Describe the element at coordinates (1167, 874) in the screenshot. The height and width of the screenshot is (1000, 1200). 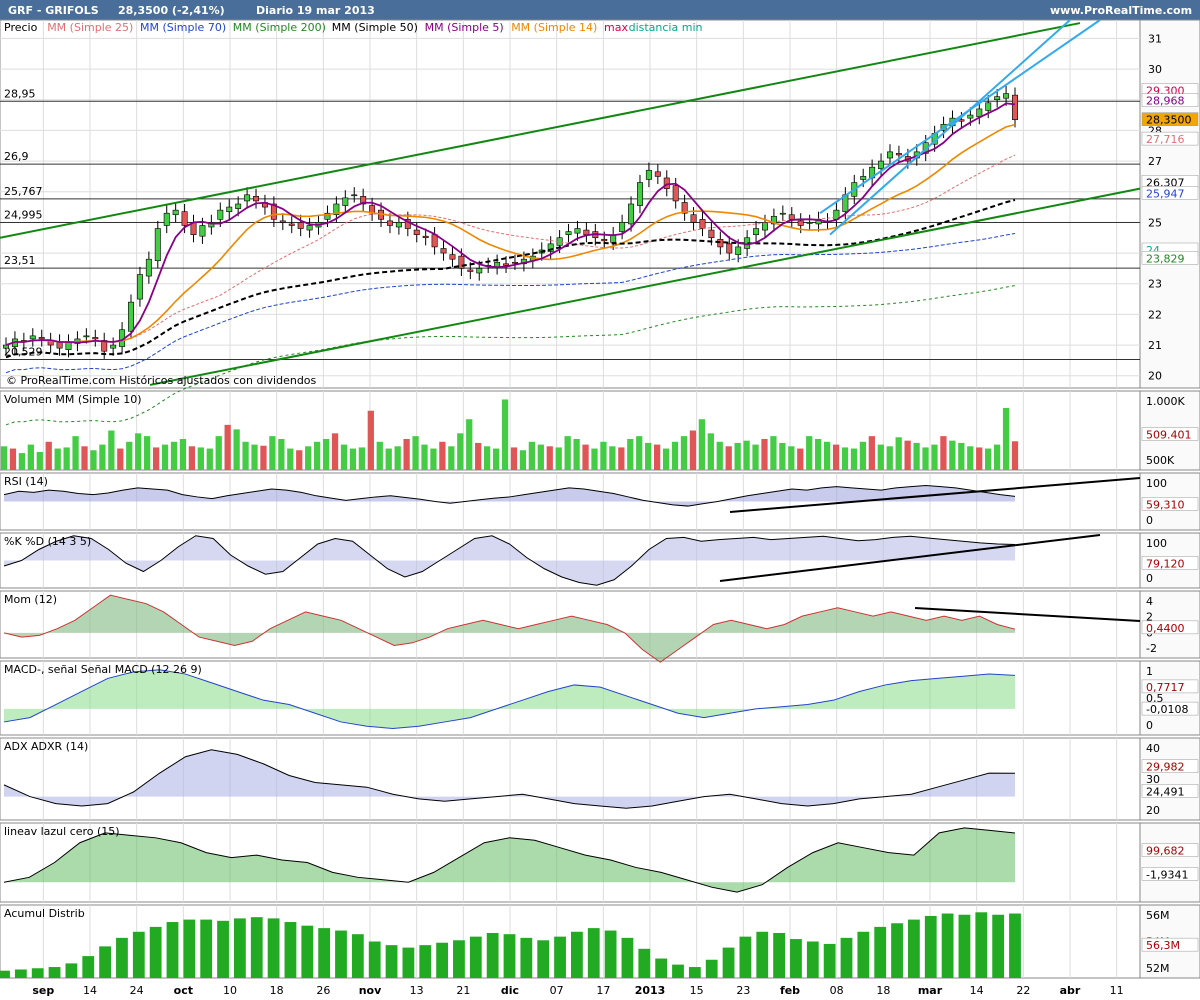
I see `value-tag-label: -1,9341` at that location.